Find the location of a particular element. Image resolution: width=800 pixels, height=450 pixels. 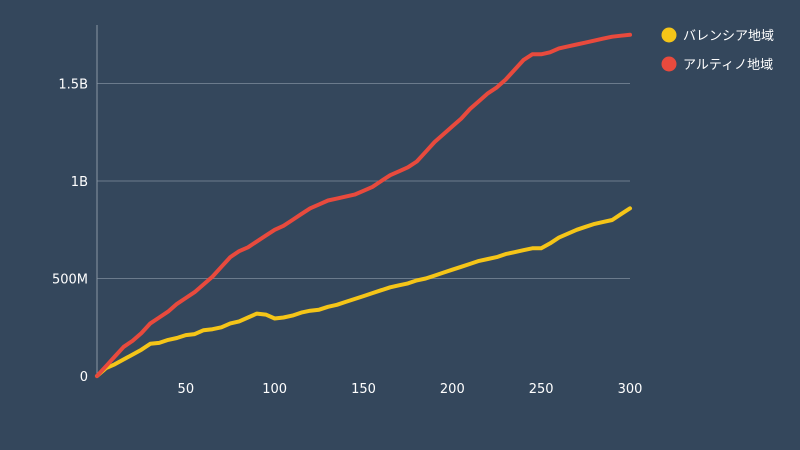

x-axis-ticks: 50 100 150 200 250 300 is located at coordinates (410, 389).